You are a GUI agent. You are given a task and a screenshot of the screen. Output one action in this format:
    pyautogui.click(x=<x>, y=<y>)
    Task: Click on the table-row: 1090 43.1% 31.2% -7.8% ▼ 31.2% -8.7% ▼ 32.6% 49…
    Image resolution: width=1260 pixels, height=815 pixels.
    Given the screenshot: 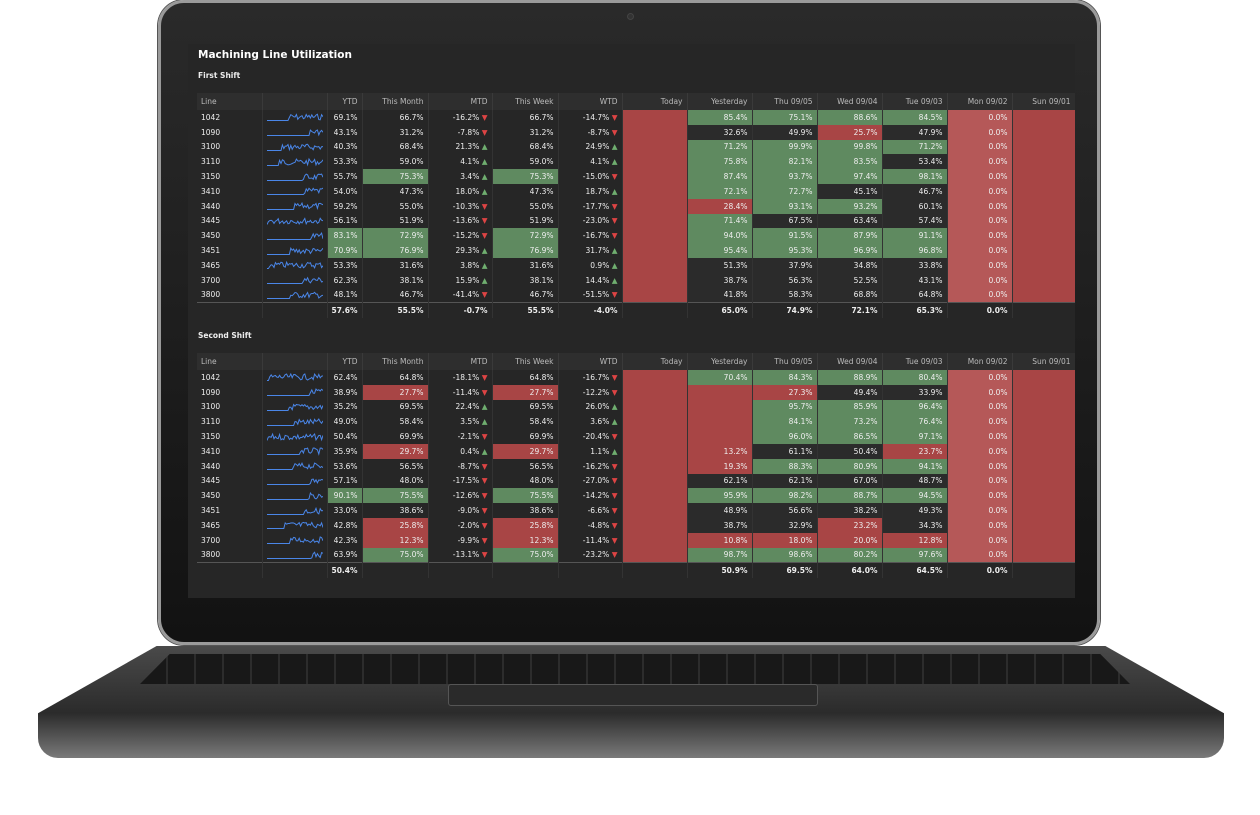 What is the action you would take?
    pyautogui.click(x=636, y=132)
    